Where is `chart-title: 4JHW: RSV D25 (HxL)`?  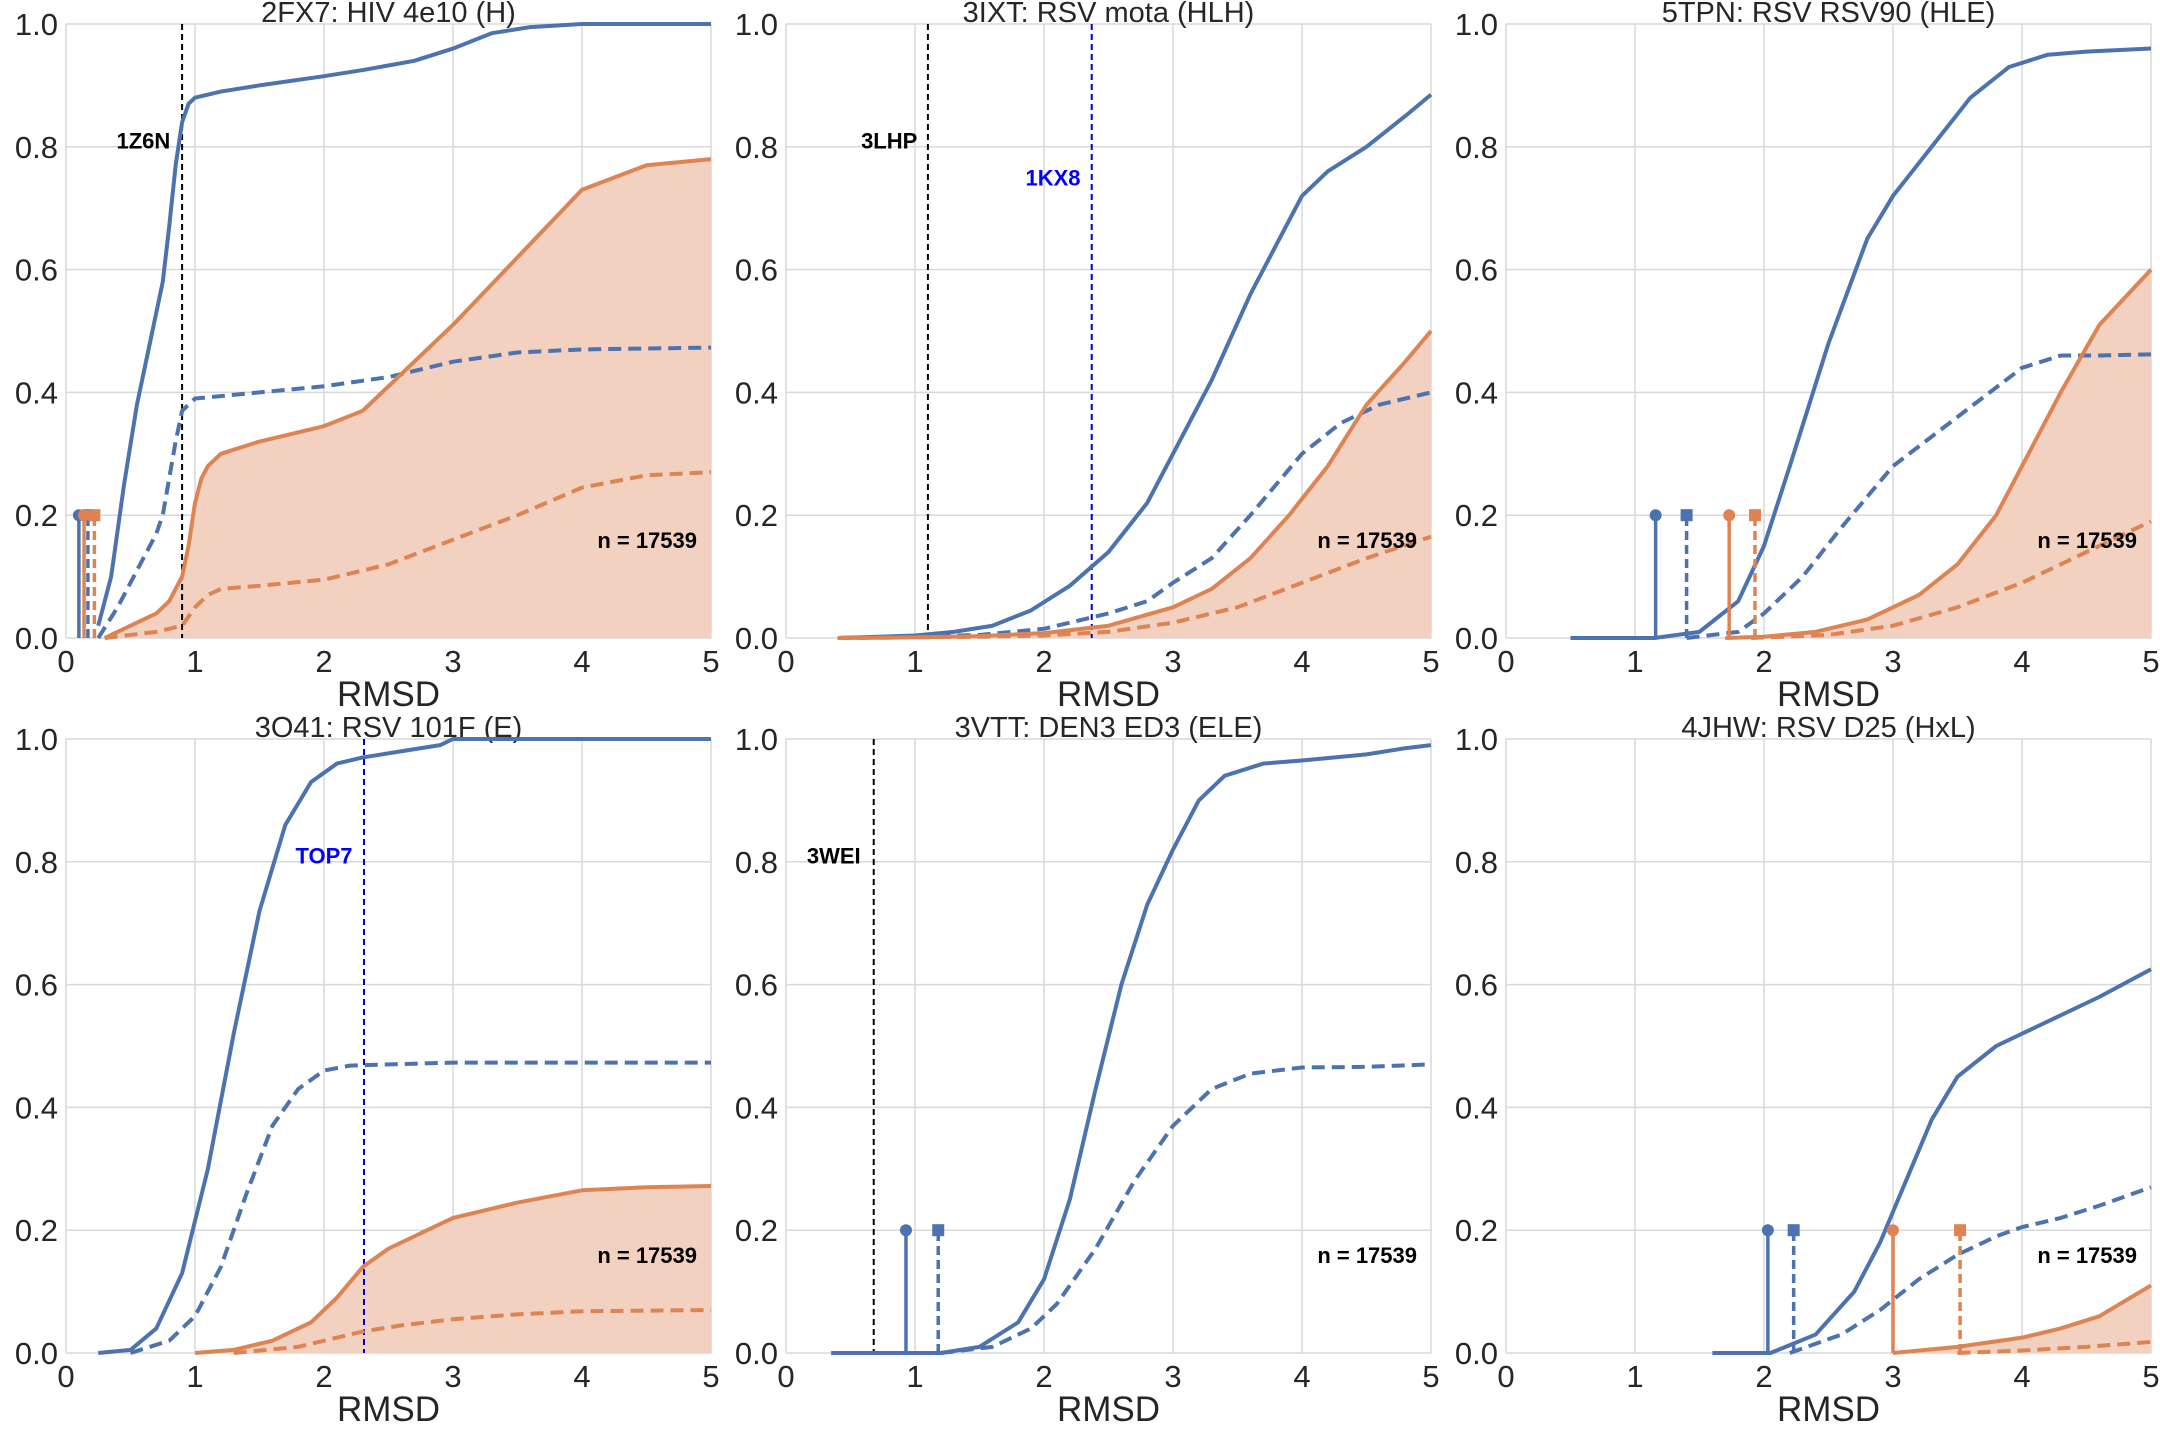
chart-title: 4JHW: RSV D25 (HxL) is located at coordinates (1828, 729).